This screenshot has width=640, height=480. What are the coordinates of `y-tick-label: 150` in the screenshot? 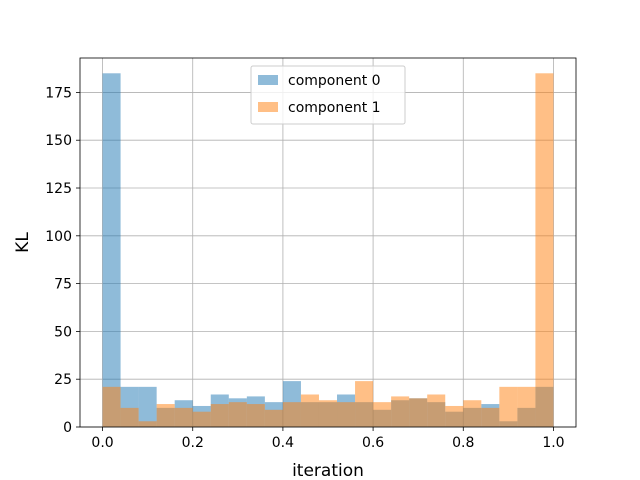 It's located at (58, 141).